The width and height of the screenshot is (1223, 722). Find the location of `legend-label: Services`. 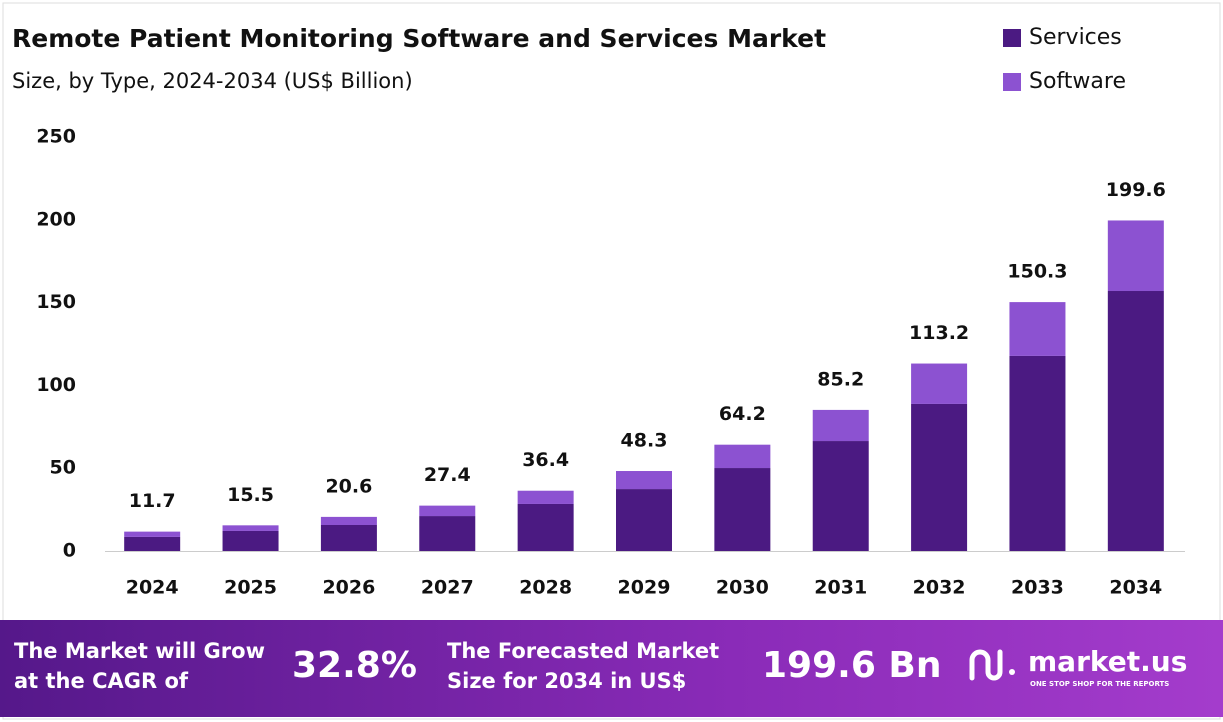

legend-label: Services is located at coordinates (1075, 37).